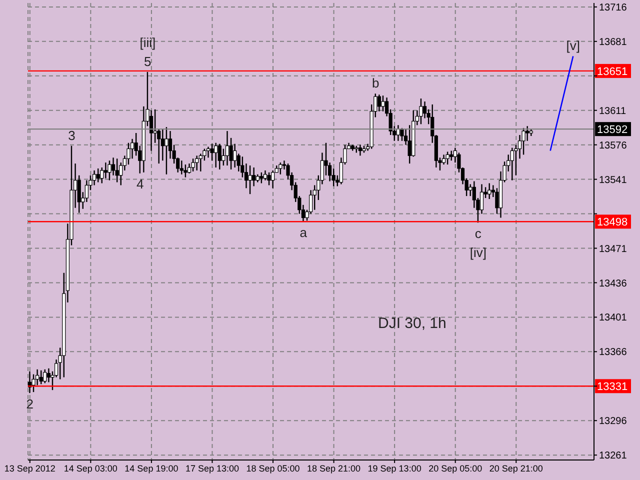 The width and height of the screenshot is (640, 480). I want to click on x-tick-label: 17 Sep 13:00, so click(212, 468).